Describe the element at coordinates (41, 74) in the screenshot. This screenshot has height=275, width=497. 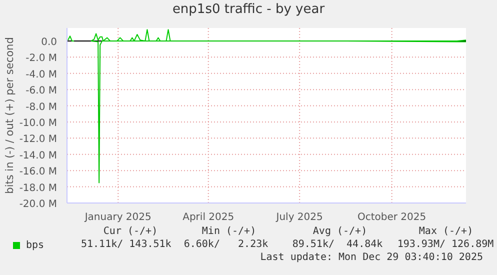
I see `y-tick-label: -4.0 M` at that location.